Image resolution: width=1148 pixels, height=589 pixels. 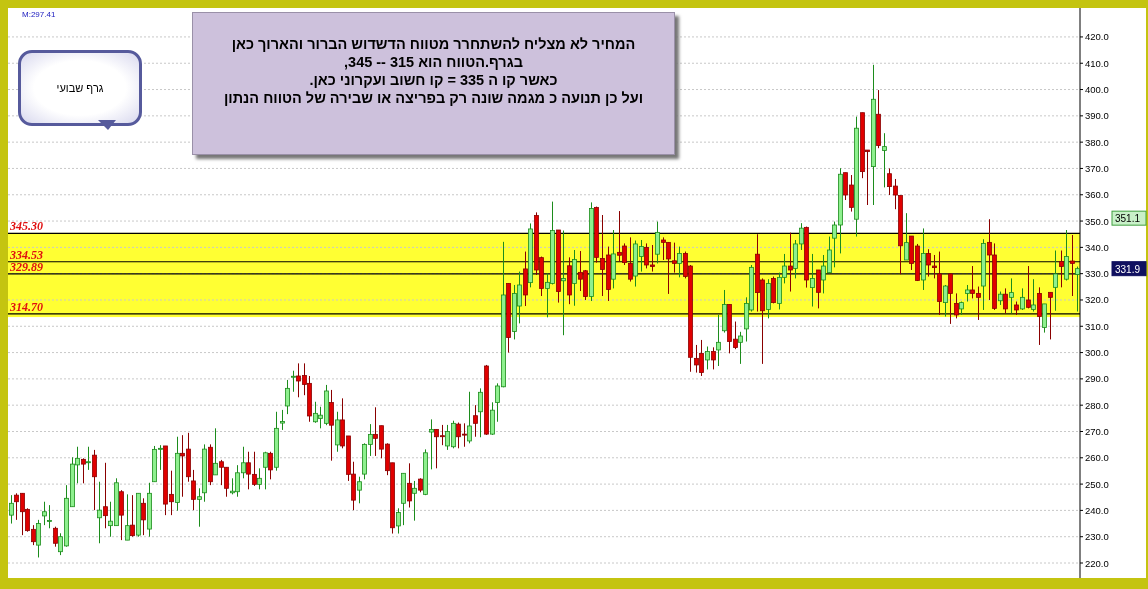 I want to click on y-tick-label: 330.0, so click(x=1097, y=274).